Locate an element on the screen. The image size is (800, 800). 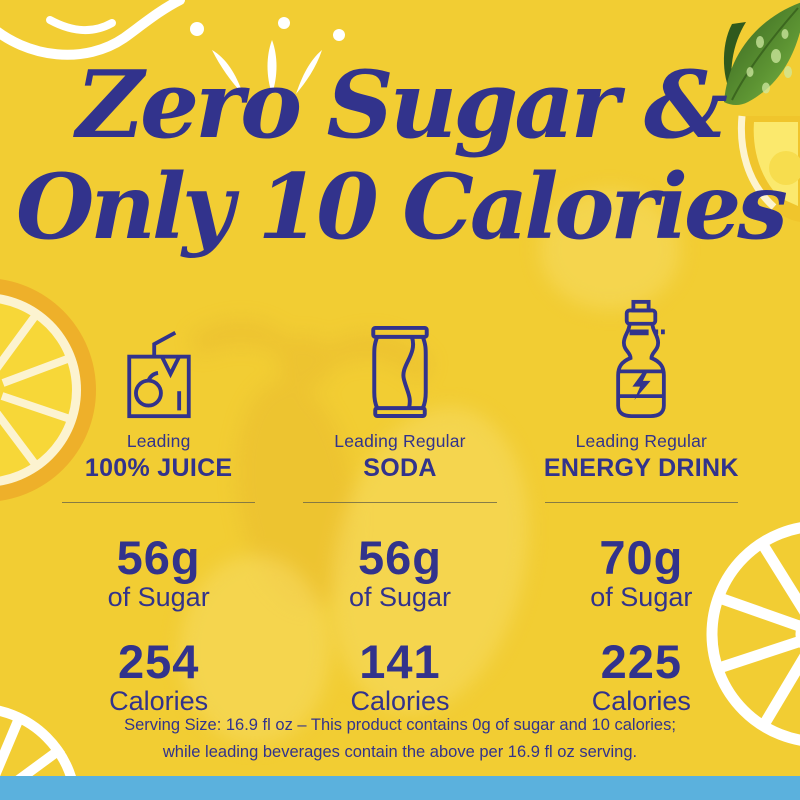
juice-box-icon is located at coordinates (158, 359).